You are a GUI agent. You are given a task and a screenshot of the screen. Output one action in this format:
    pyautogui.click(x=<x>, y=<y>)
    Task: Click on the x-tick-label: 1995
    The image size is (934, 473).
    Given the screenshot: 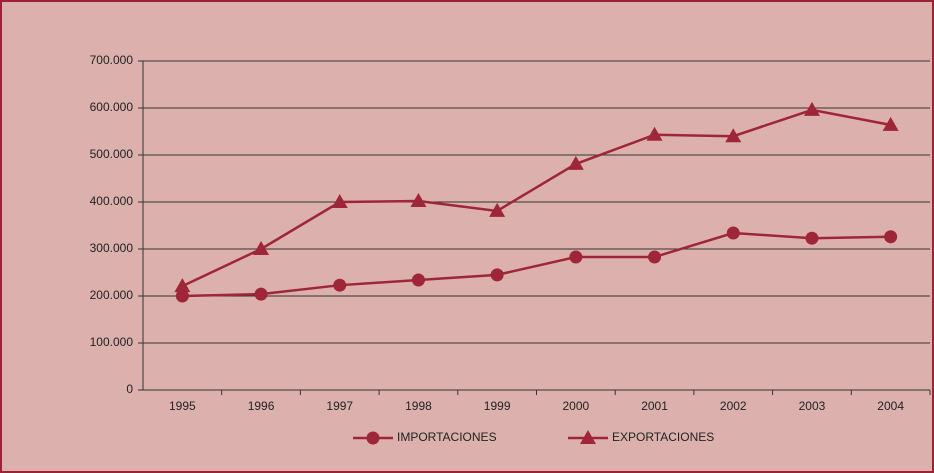 What is the action you would take?
    pyautogui.click(x=182, y=406)
    